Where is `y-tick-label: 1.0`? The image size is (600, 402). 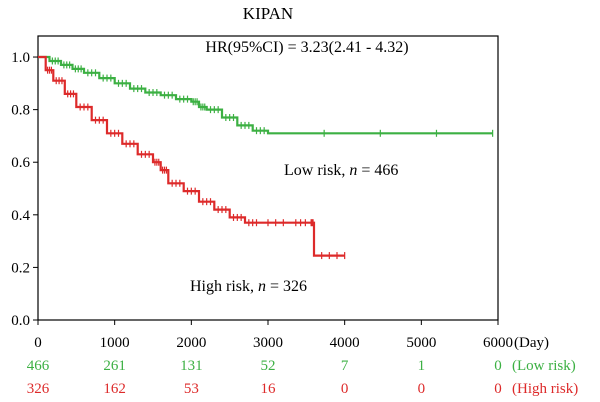 y-tick-label: 1.0 is located at coordinates (20, 58).